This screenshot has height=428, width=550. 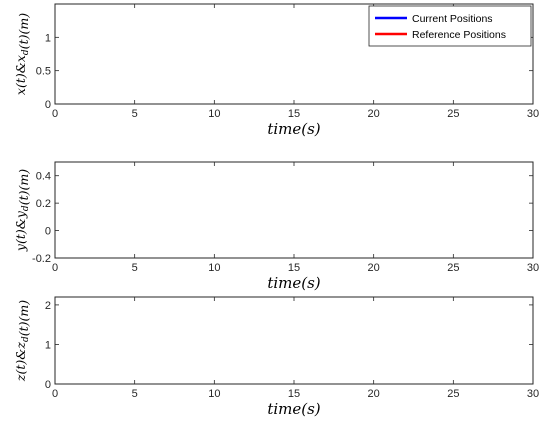 I want to click on y-axis-label: z(t)&zd(t)(m), so click(x=22, y=341).